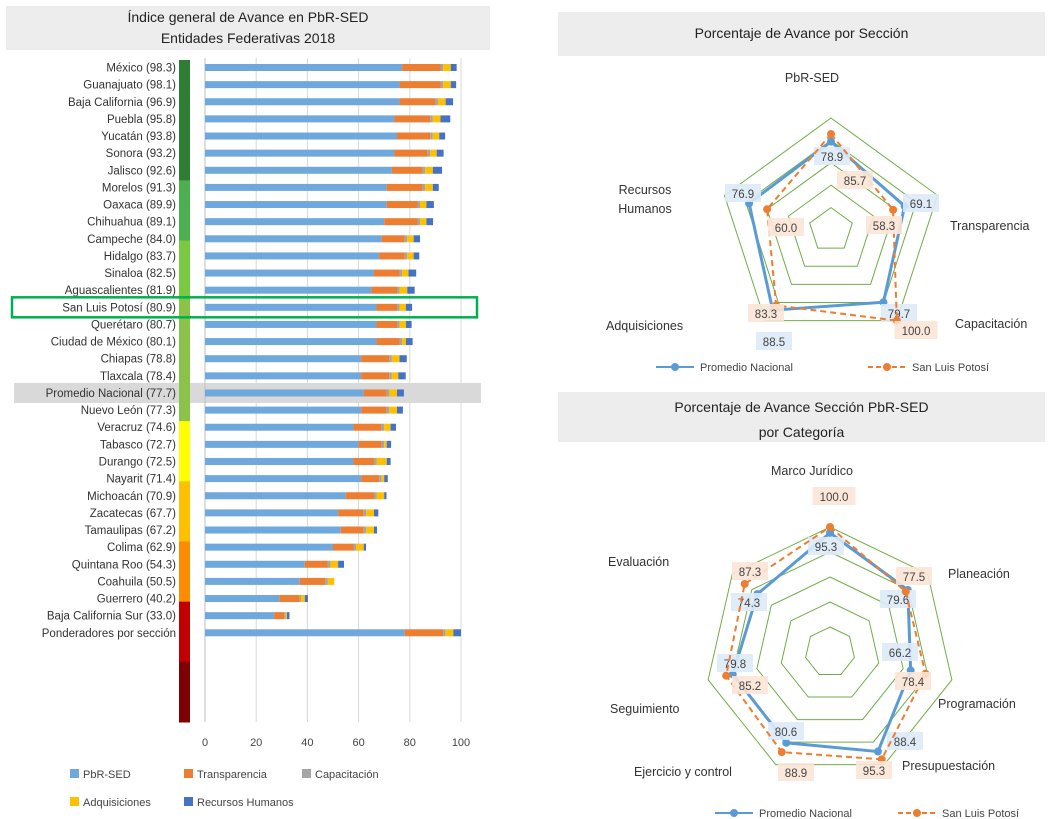 The width and height of the screenshot is (1051, 819). Describe the element at coordinates (749, 604) in the screenshot. I see `data-label: 74.3` at that location.